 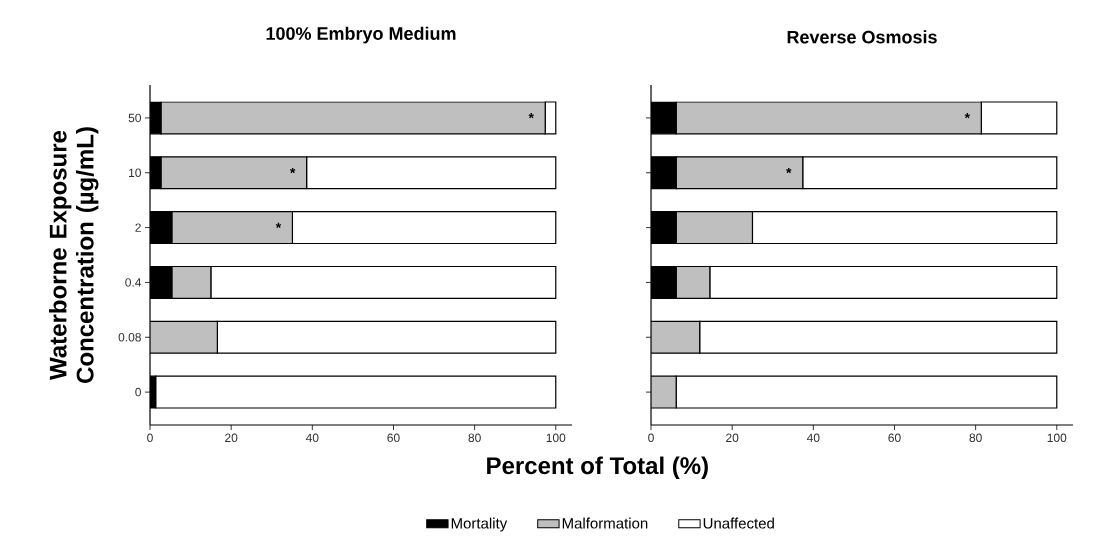 I want to click on y-tick-label: 50, so click(x=135, y=118).